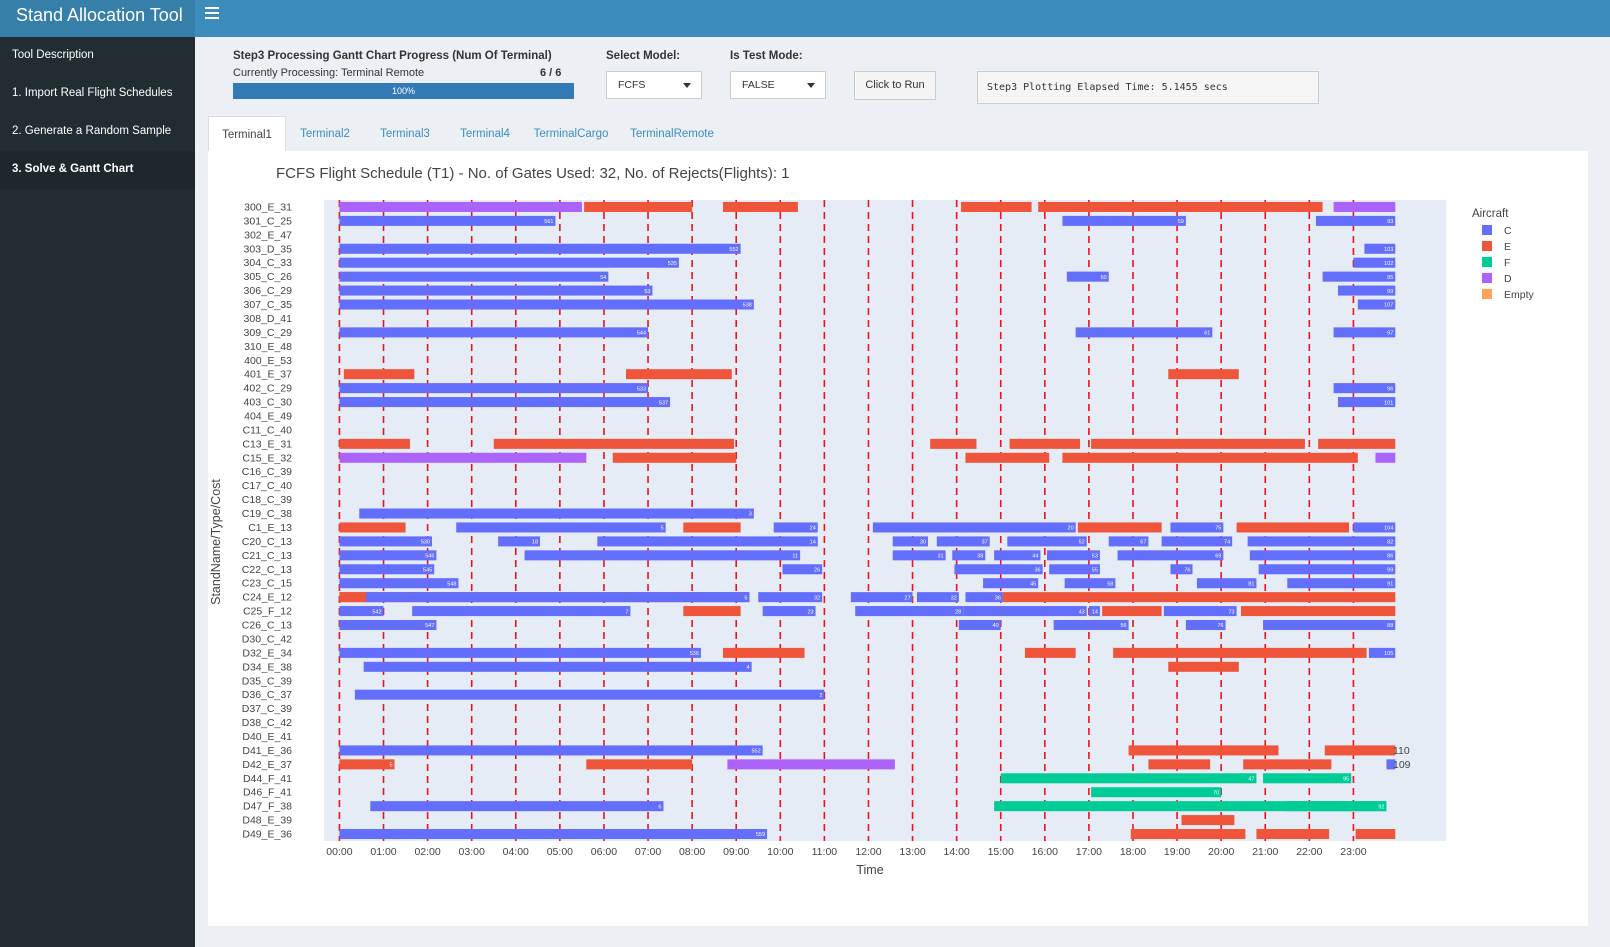  I want to click on tab-terminal4: Terminal4, so click(485, 134).